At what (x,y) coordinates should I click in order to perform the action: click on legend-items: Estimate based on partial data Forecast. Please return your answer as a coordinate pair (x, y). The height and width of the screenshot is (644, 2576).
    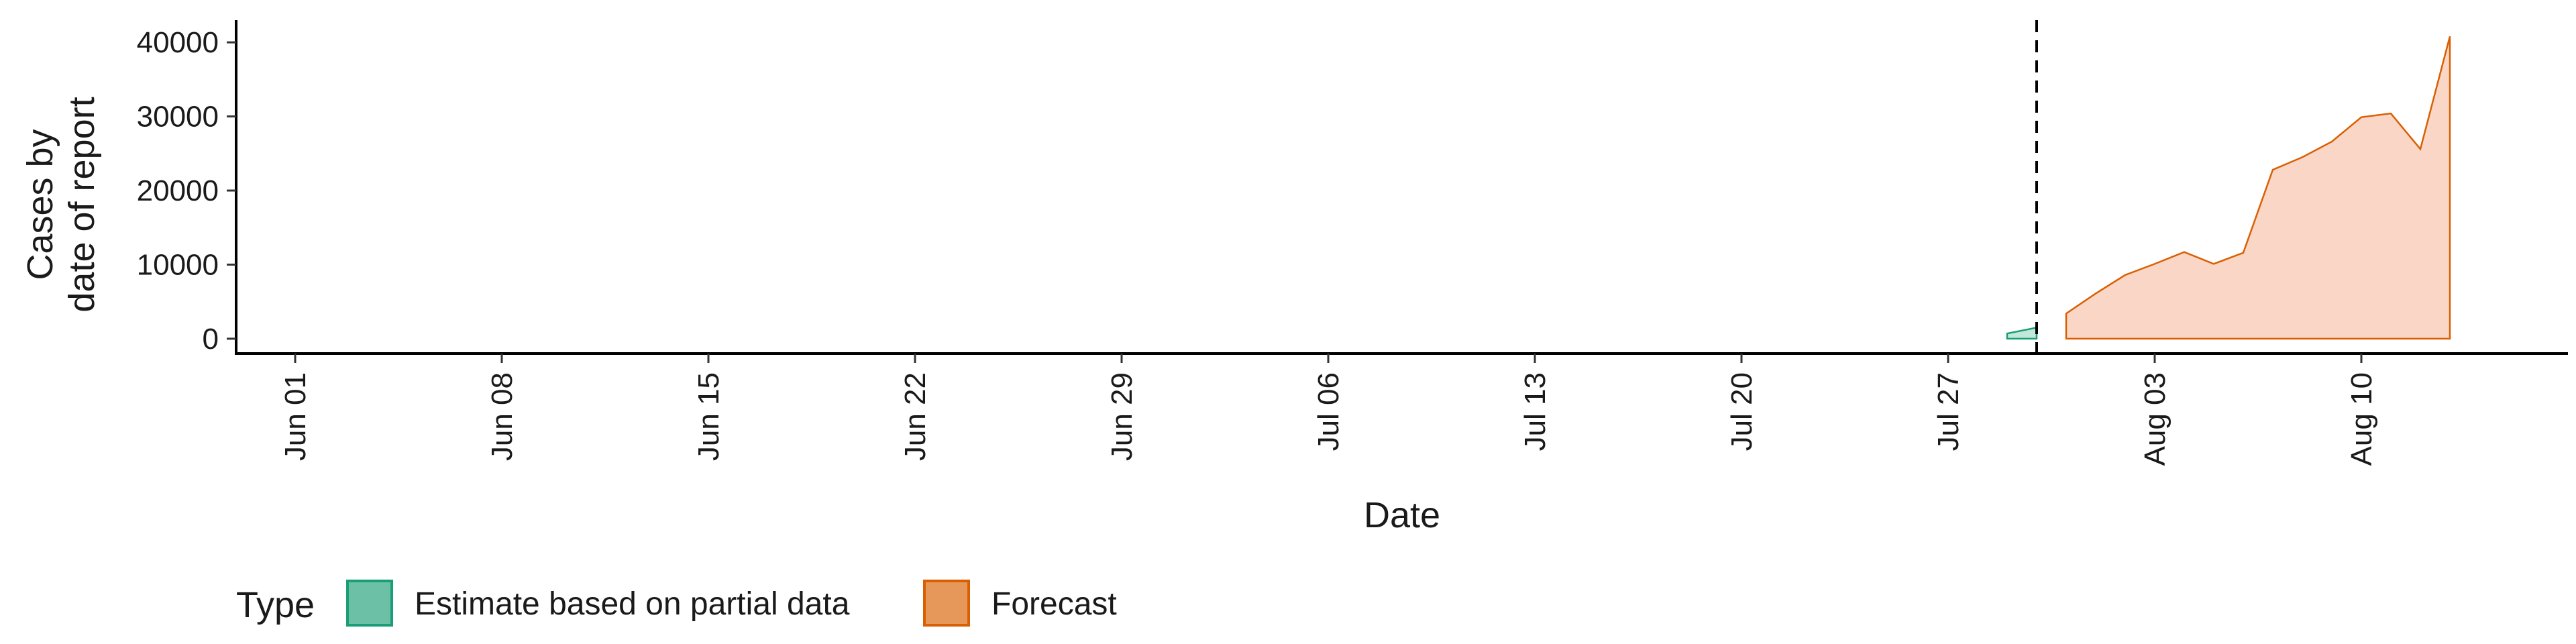
    Looking at the image, I should click on (731, 603).